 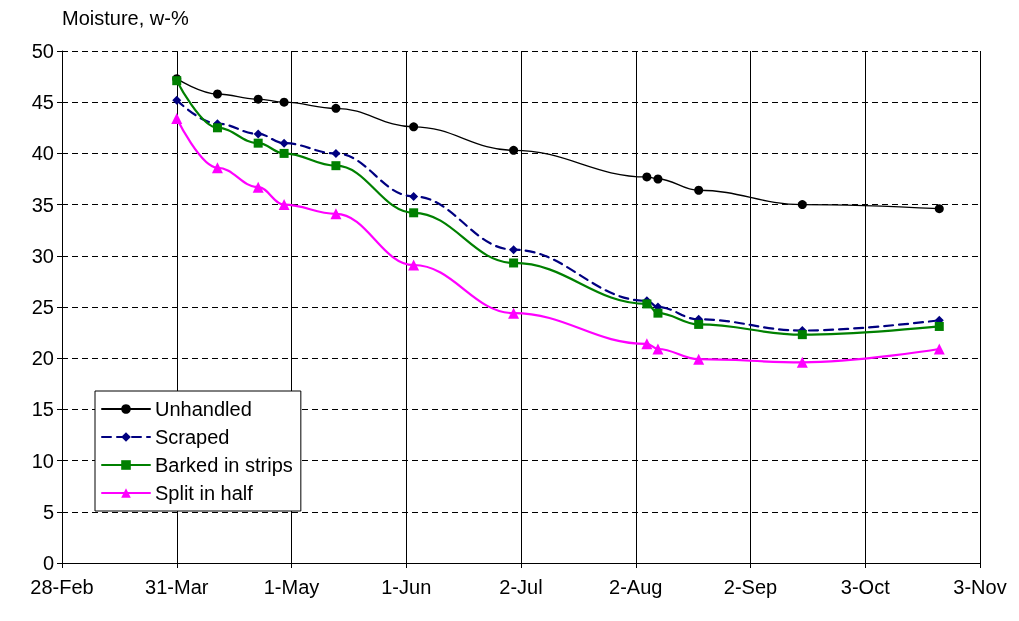 What do you see at coordinates (521, 587) in the screenshot?
I see `x-tick-label: 2-Jul` at bounding box center [521, 587].